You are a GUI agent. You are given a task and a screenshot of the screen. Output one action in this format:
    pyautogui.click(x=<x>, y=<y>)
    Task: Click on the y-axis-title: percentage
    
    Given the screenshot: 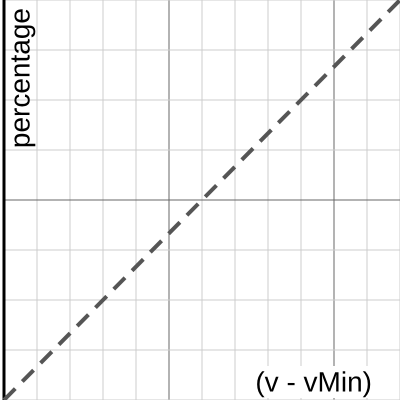 What is the action you would take?
    pyautogui.click(x=20, y=78)
    